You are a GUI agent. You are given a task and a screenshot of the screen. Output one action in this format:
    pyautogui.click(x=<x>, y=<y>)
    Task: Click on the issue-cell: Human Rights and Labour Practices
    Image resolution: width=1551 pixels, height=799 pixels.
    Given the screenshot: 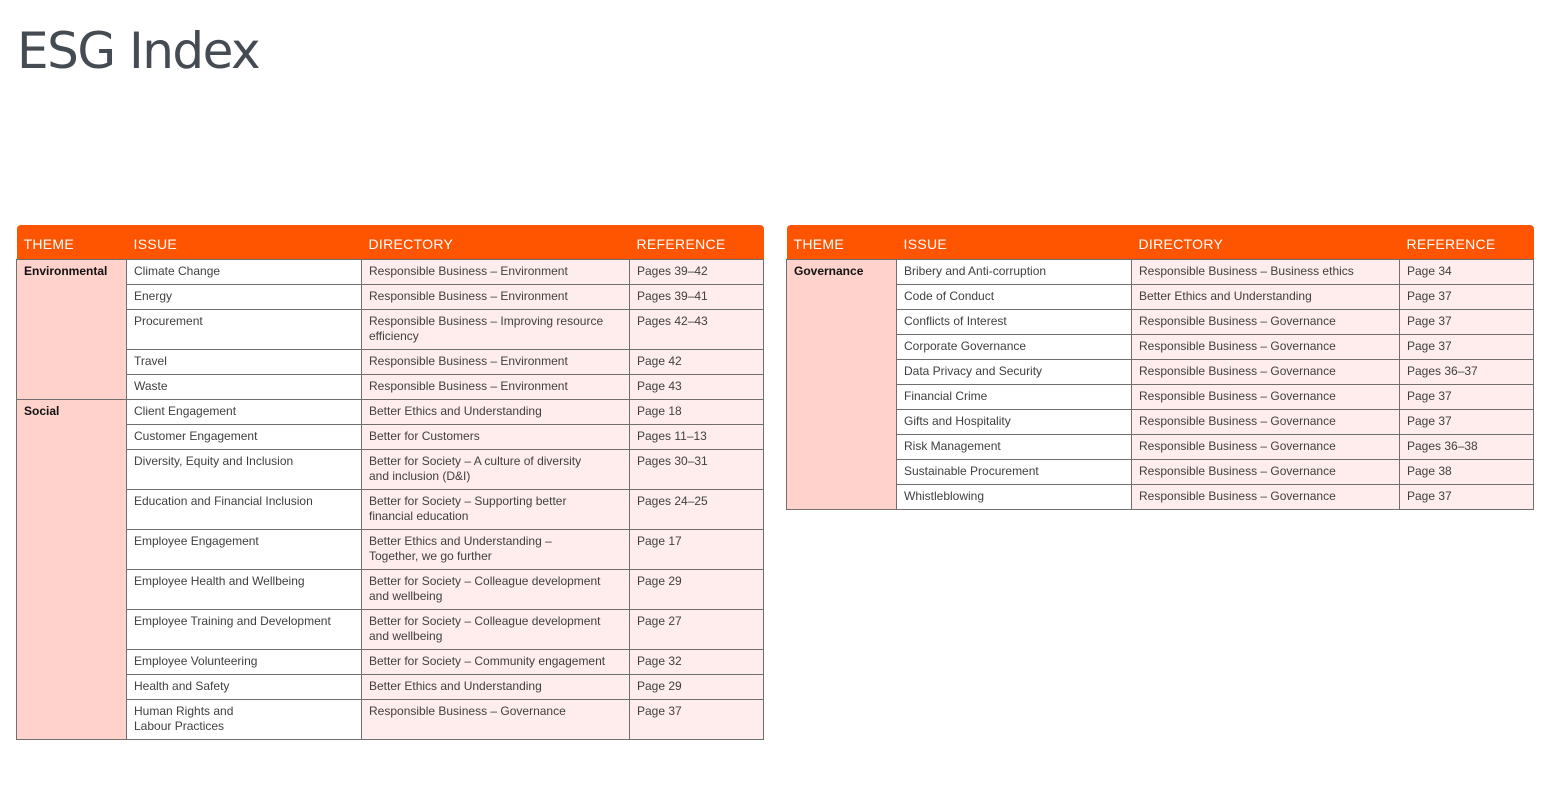 What is the action you would take?
    pyautogui.click(x=244, y=719)
    